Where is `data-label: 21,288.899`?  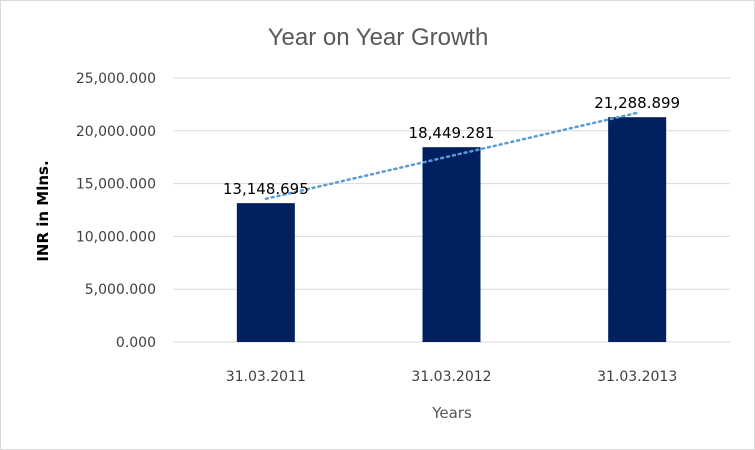
data-label: 21,288.899 is located at coordinates (637, 103).